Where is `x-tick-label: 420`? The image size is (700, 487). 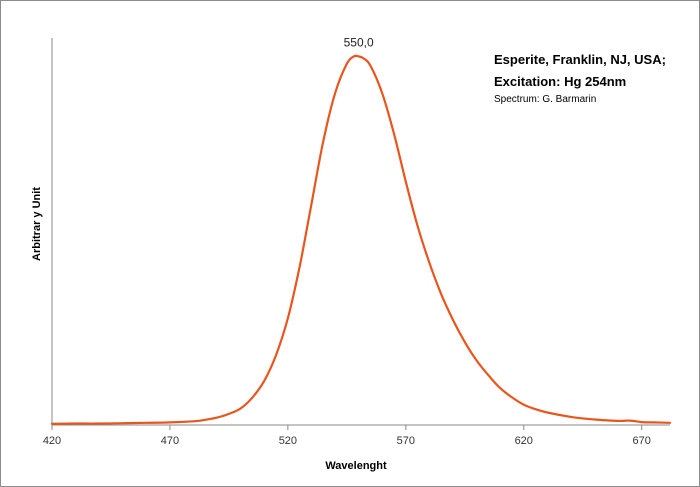 x-tick-label: 420 is located at coordinates (52, 441).